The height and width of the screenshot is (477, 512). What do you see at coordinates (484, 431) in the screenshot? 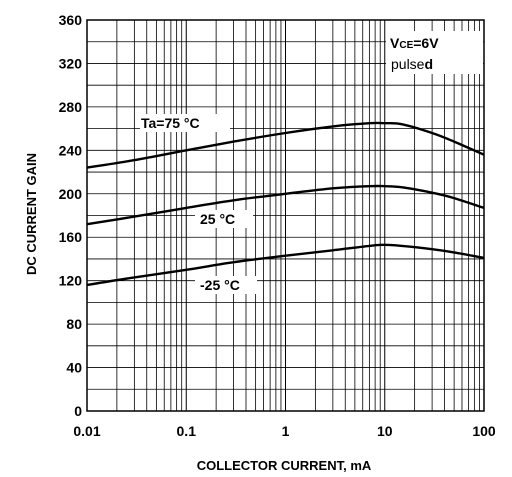
I see `x-tick-label: 100` at bounding box center [484, 431].